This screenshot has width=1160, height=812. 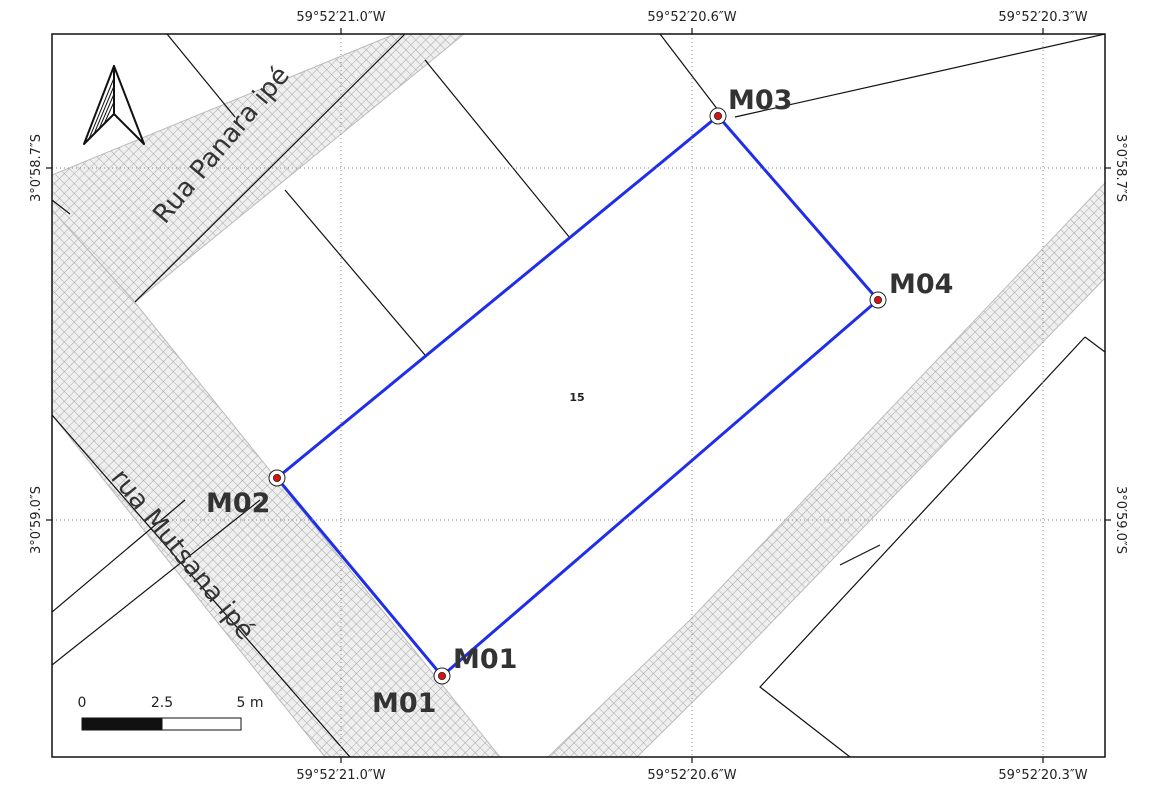 I want to click on marker-m02, so click(x=277, y=478).